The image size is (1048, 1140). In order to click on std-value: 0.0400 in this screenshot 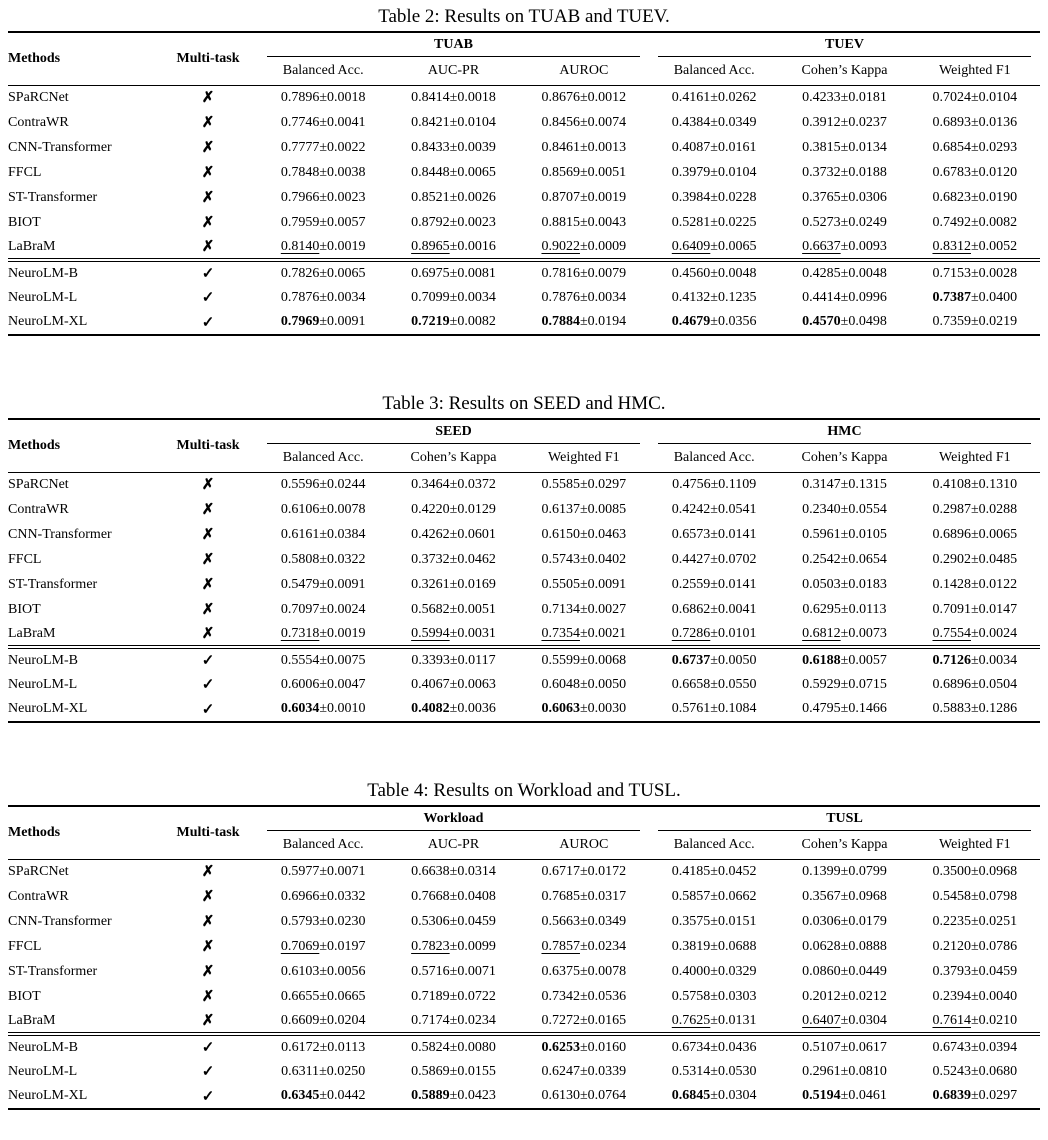, I will do `click(998, 297)`.